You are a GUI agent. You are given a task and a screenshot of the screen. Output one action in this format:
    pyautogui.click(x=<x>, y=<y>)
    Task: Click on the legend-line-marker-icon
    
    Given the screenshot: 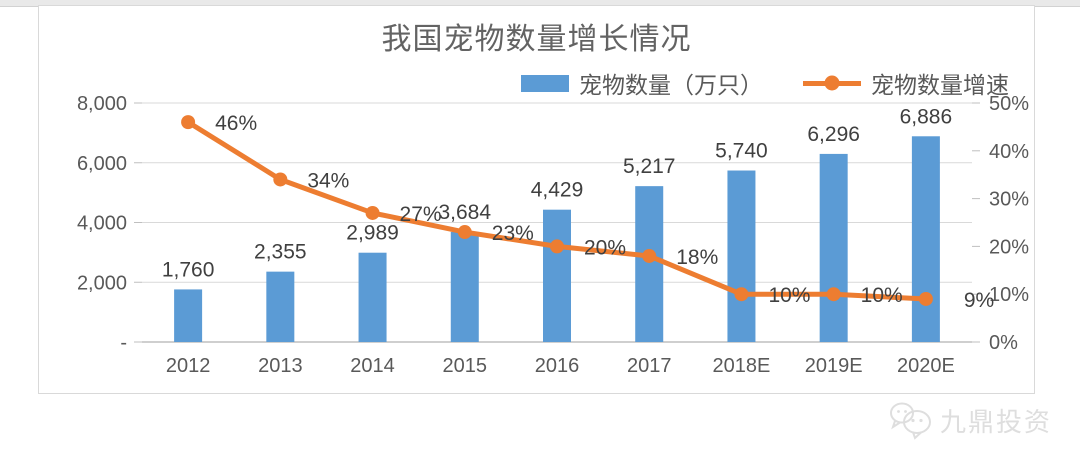 What is the action you would take?
    pyautogui.click(x=832, y=83)
    